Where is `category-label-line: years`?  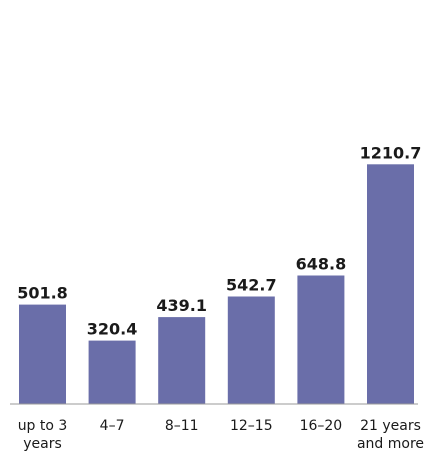 category-label-line: years is located at coordinates (42, 444).